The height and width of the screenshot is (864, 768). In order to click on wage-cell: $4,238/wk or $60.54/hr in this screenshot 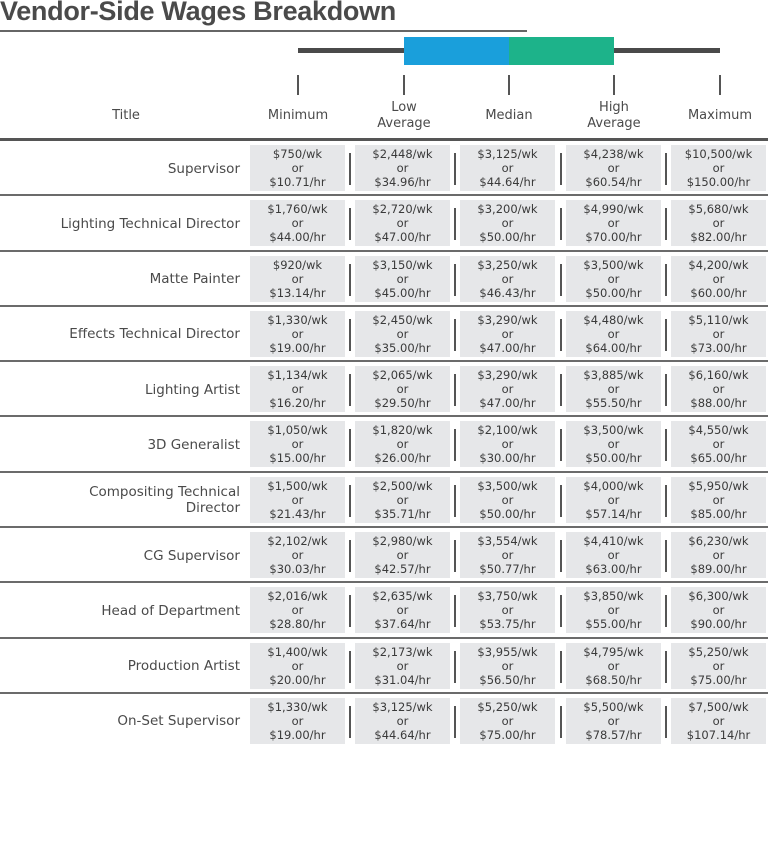, I will do `click(613, 168)`.